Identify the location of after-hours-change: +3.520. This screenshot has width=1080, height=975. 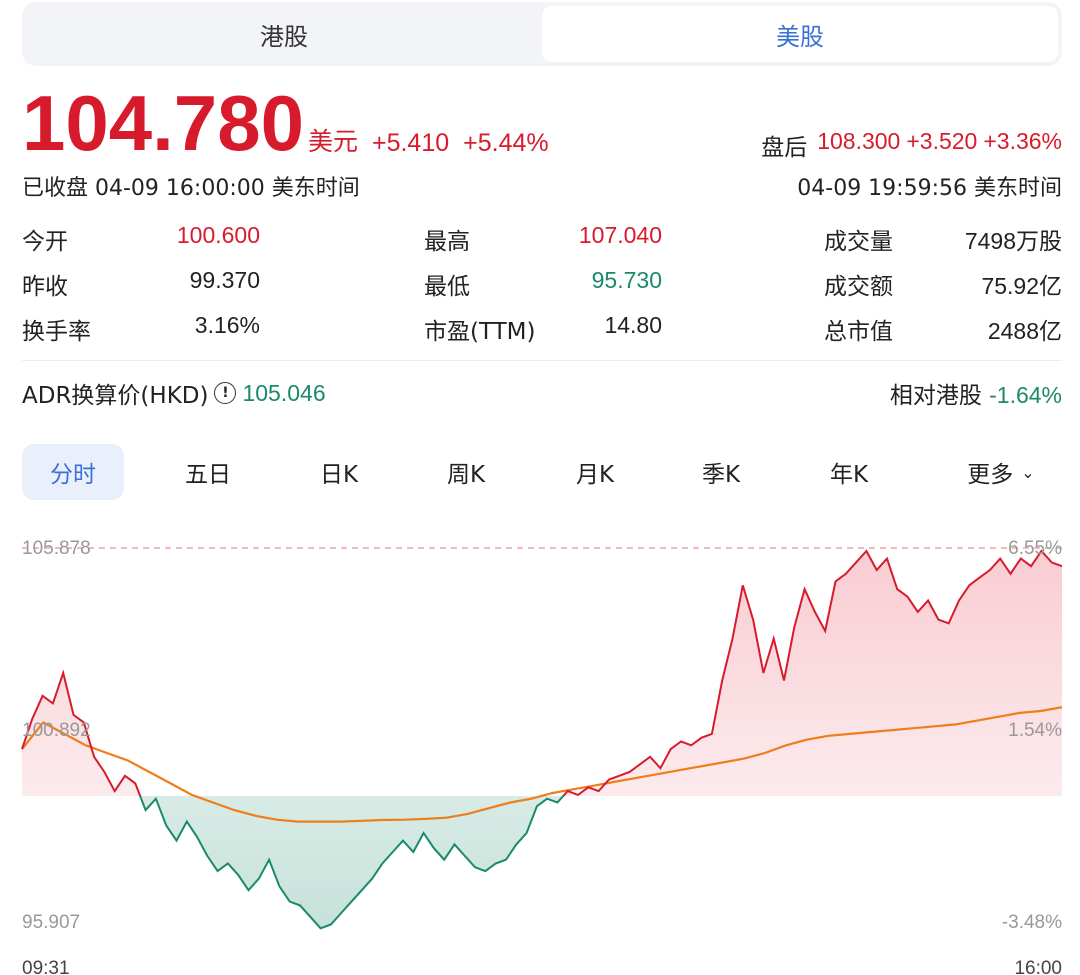
(942, 141).